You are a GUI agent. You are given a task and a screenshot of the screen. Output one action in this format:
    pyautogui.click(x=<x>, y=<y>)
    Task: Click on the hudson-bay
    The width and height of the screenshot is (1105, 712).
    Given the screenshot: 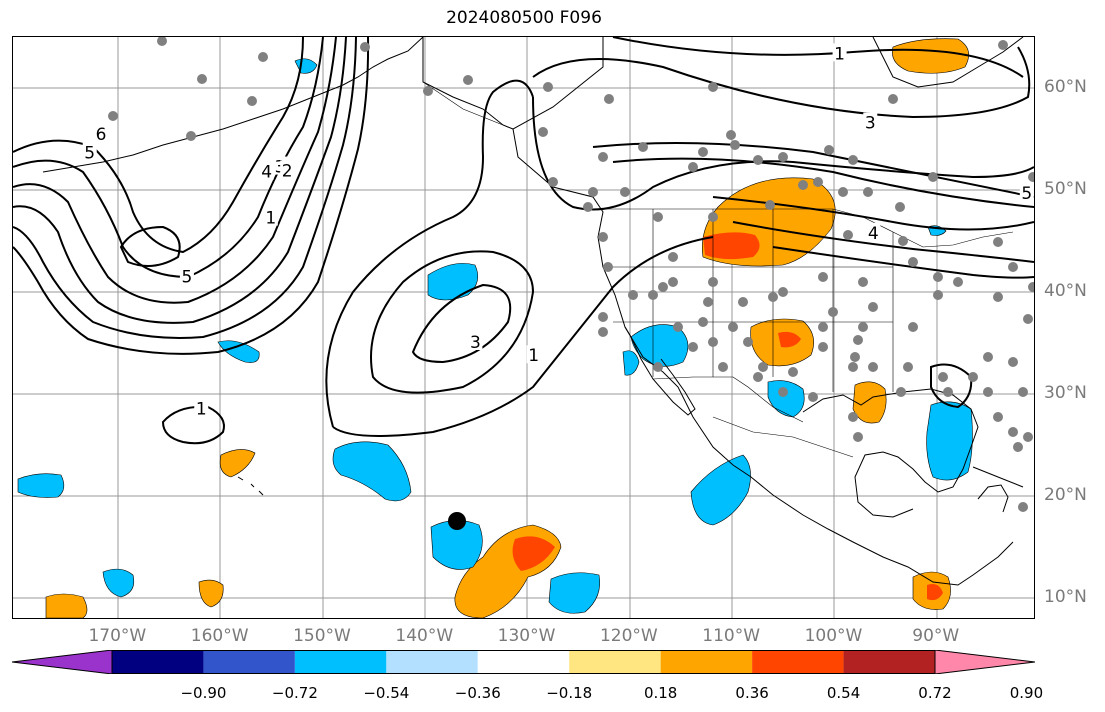 What is the action you would take?
    pyautogui.click(x=948, y=62)
    